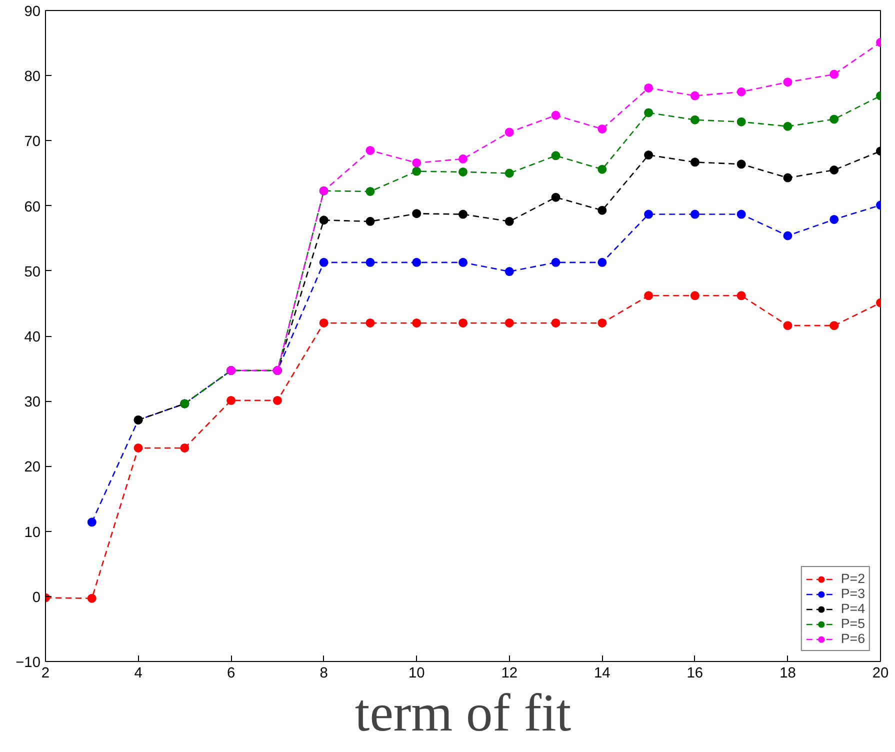  Describe the element at coordinates (45, 674) in the screenshot. I see `x-tick-label: 2` at that location.